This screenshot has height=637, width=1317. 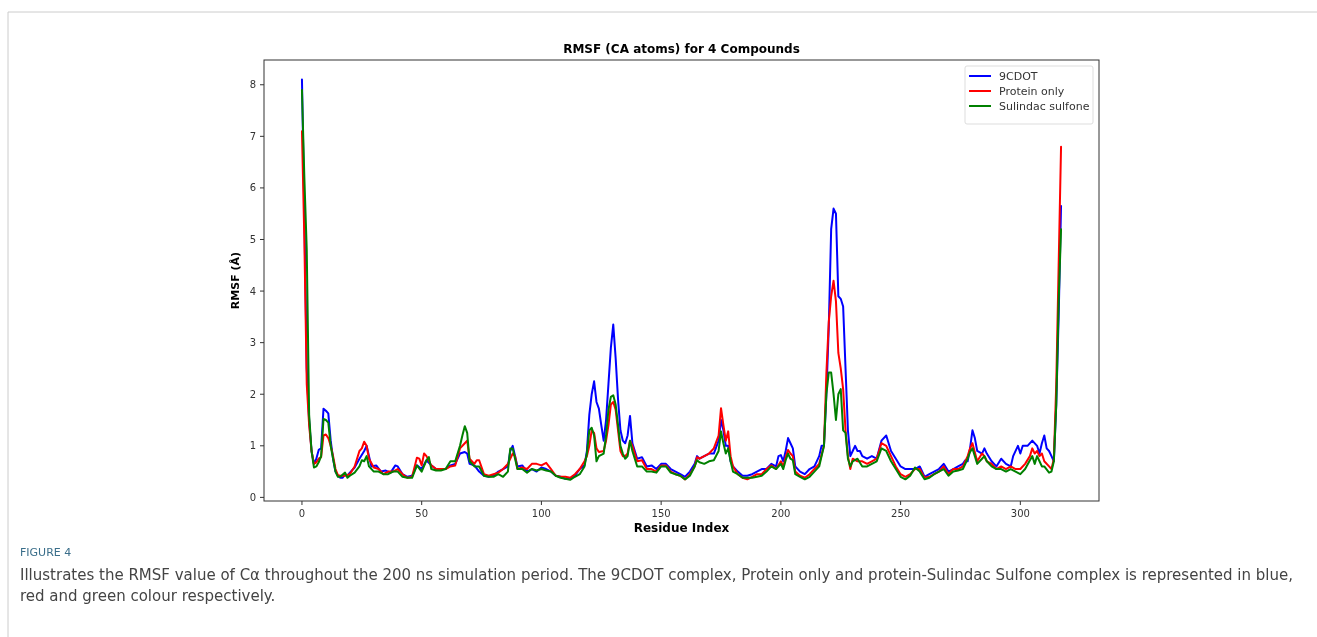 What do you see at coordinates (901, 513) in the screenshot?
I see `x-tick-label: 250` at bounding box center [901, 513].